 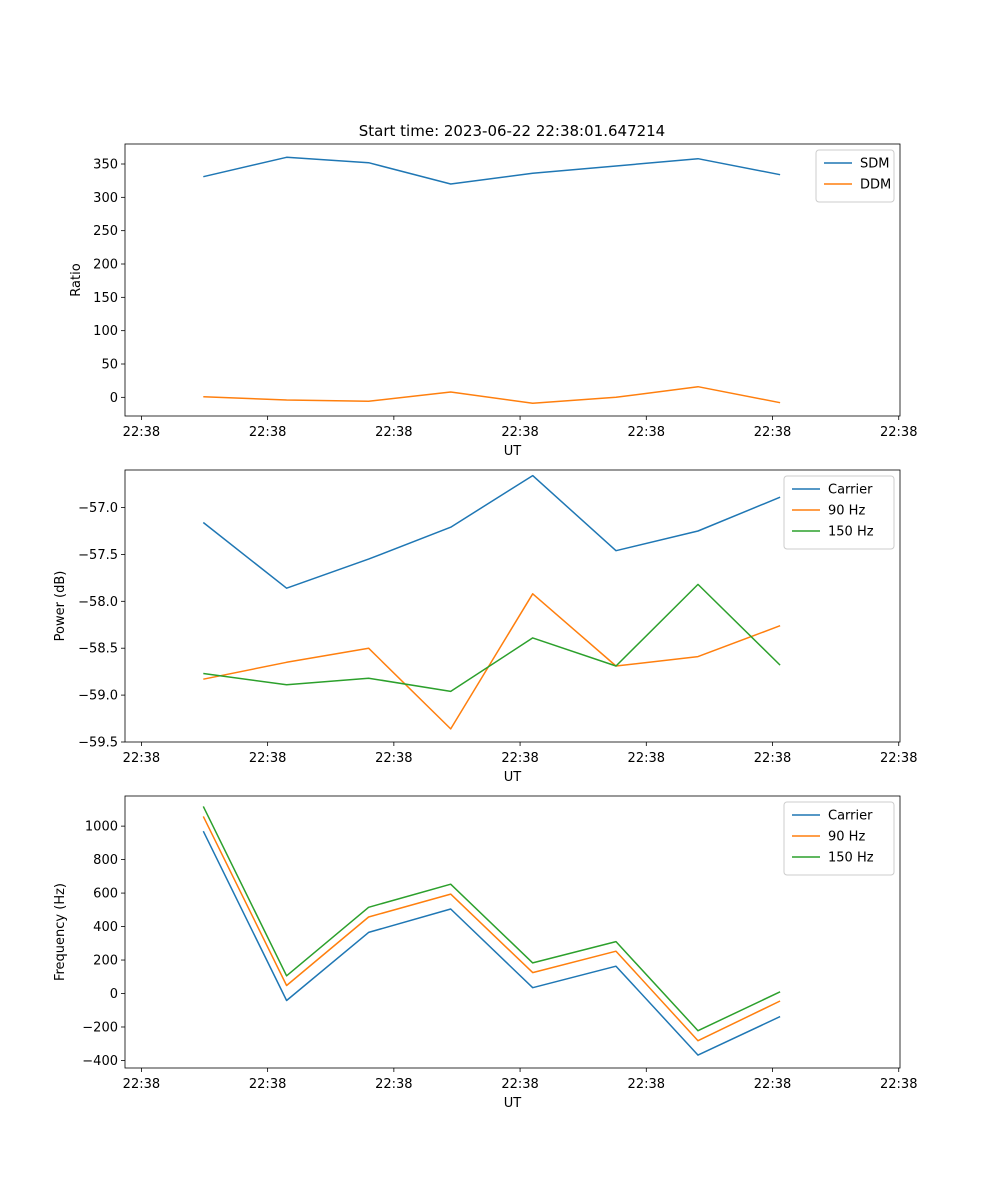 What do you see at coordinates (100, 1061) in the screenshot?
I see `y-tick-label: −400` at bounding box center [100, 1061].